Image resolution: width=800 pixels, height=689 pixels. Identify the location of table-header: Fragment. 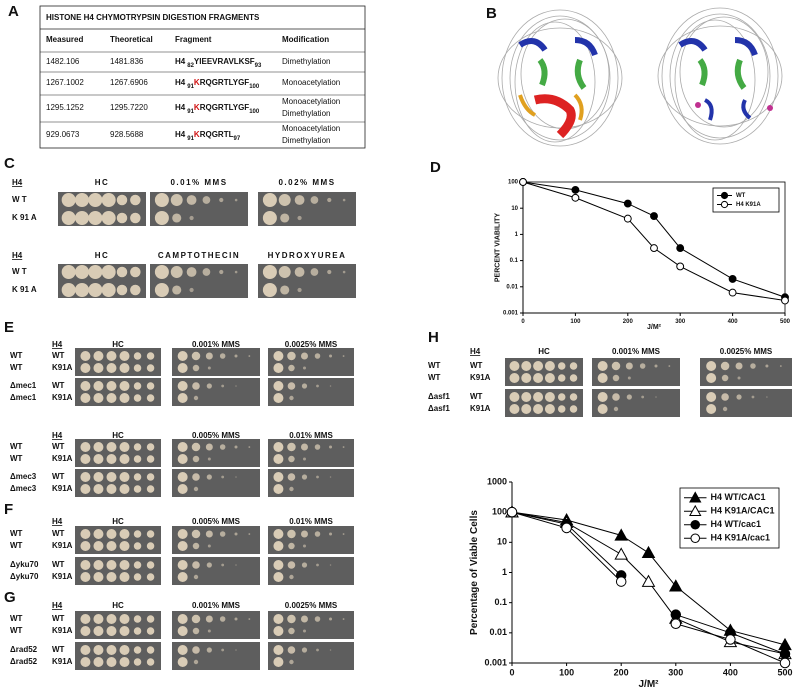
(193, 39).